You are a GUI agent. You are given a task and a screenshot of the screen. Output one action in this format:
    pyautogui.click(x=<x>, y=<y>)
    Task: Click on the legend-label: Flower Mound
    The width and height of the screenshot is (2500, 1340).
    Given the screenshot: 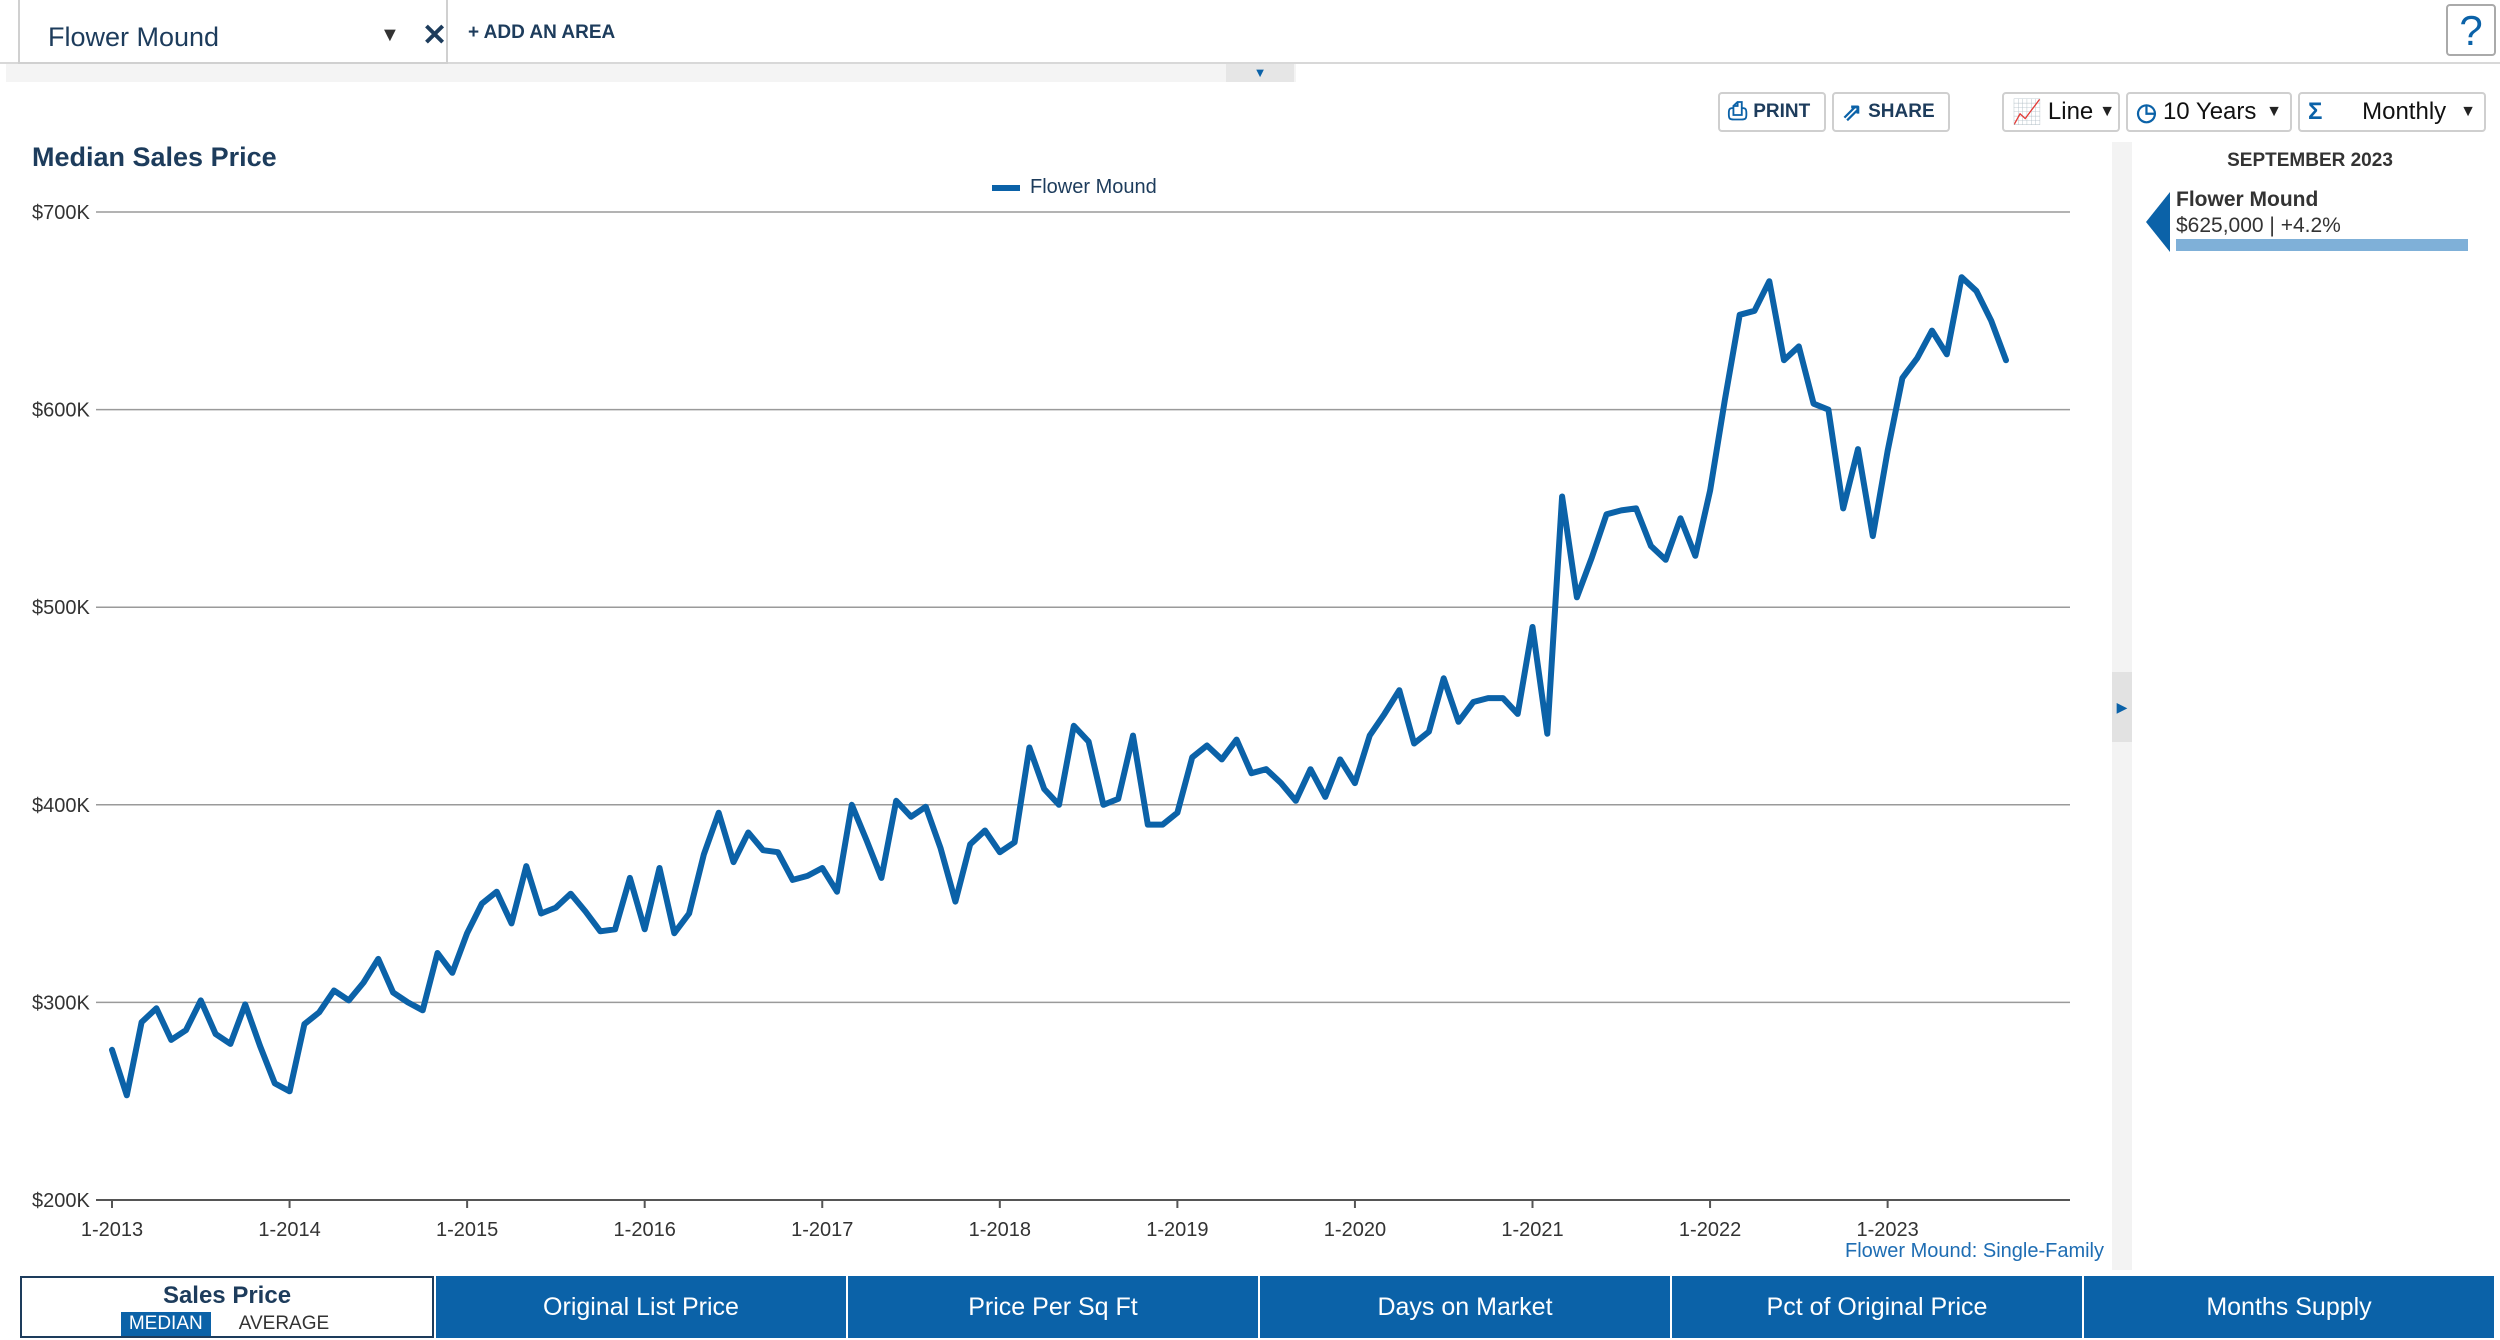 What is the action you would take?
    pyautogui.click(x=1093, y=187)
    